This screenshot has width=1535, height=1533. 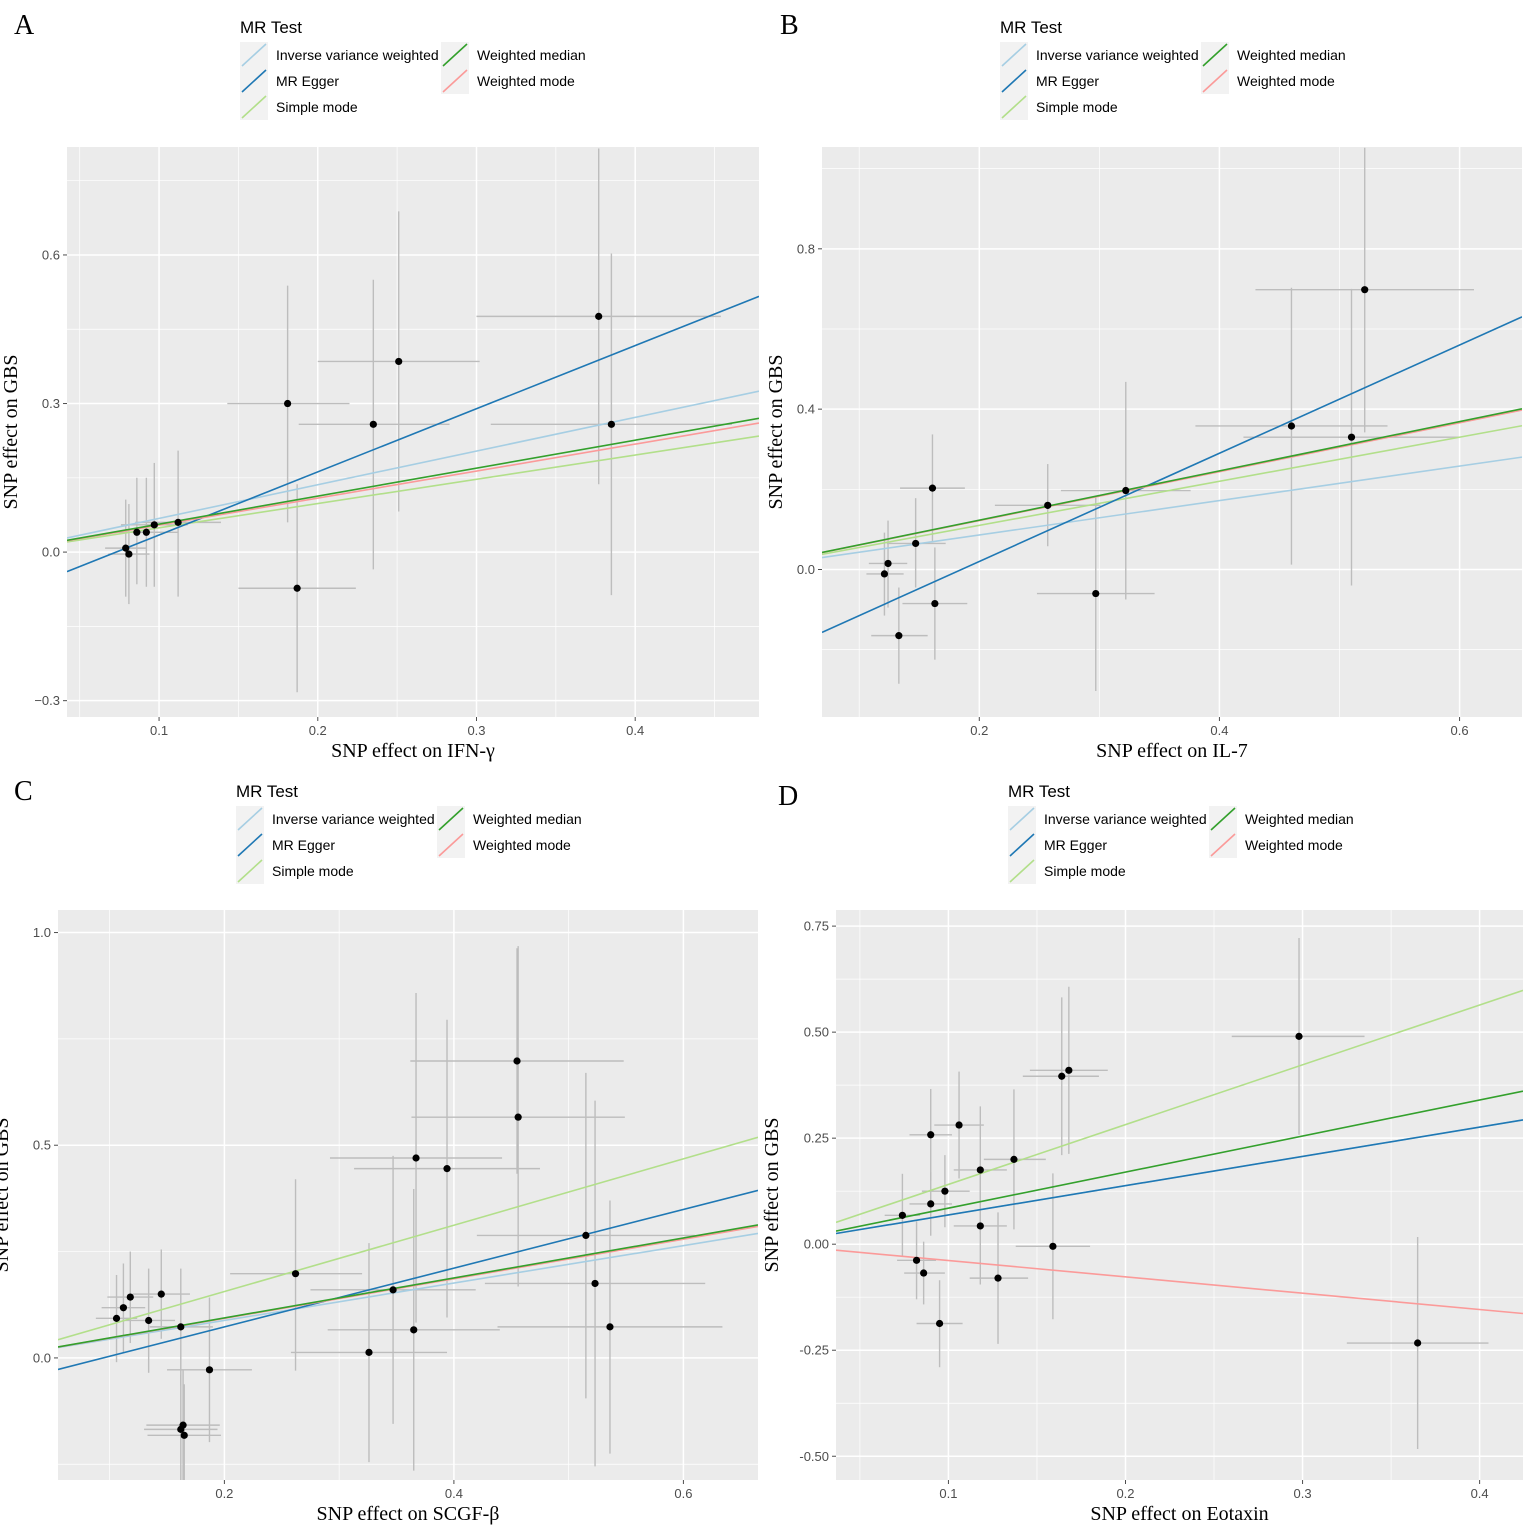 I want to click on legend-label: Weighted median, so click(x=1299, y=819).